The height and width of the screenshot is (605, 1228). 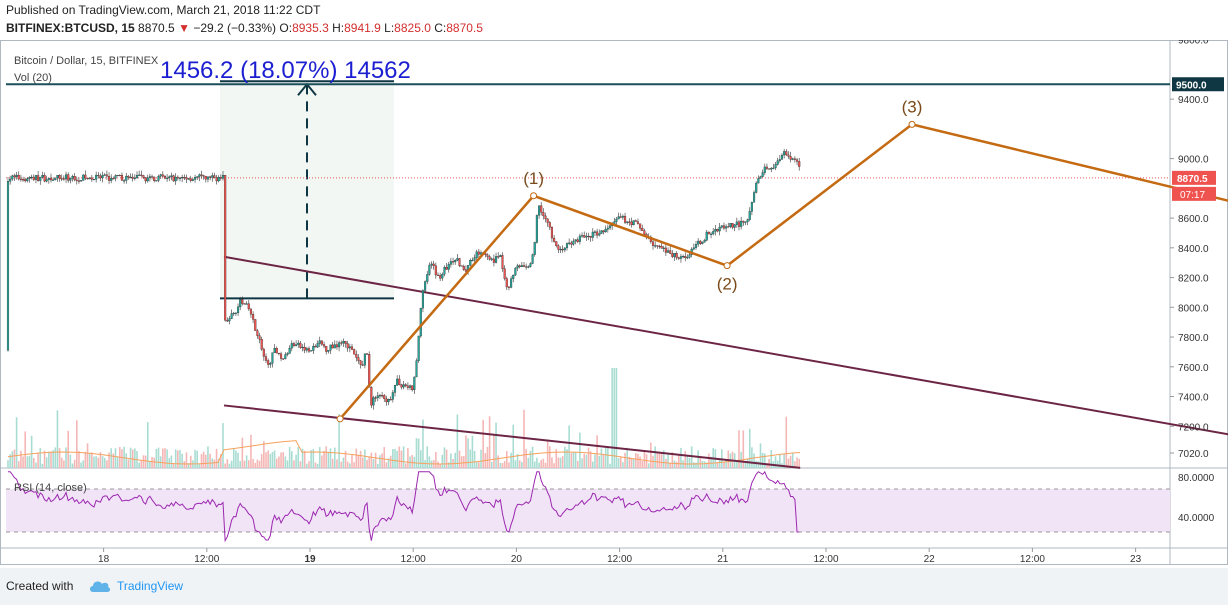 What do you see at coordinates (912, 106) in the screenshot?
I see `wave-label: (3)` at bounding box center [912, 106].